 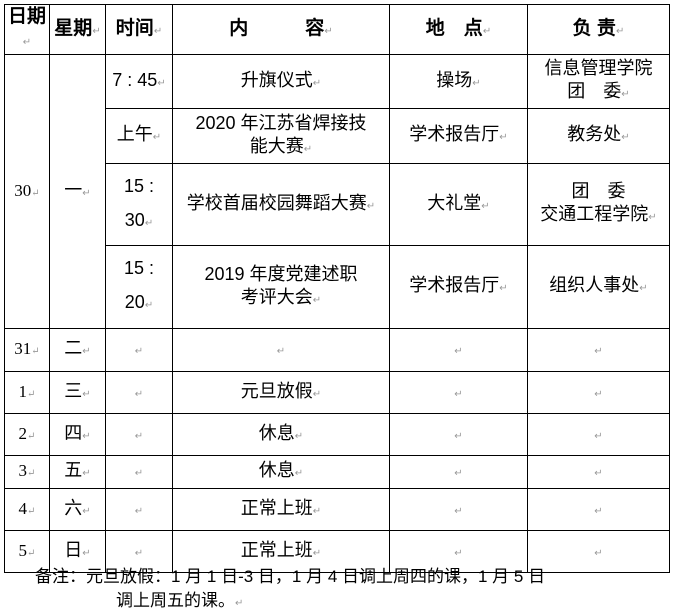 I want to click on header-date: 日期, so click(x=27, y=29).